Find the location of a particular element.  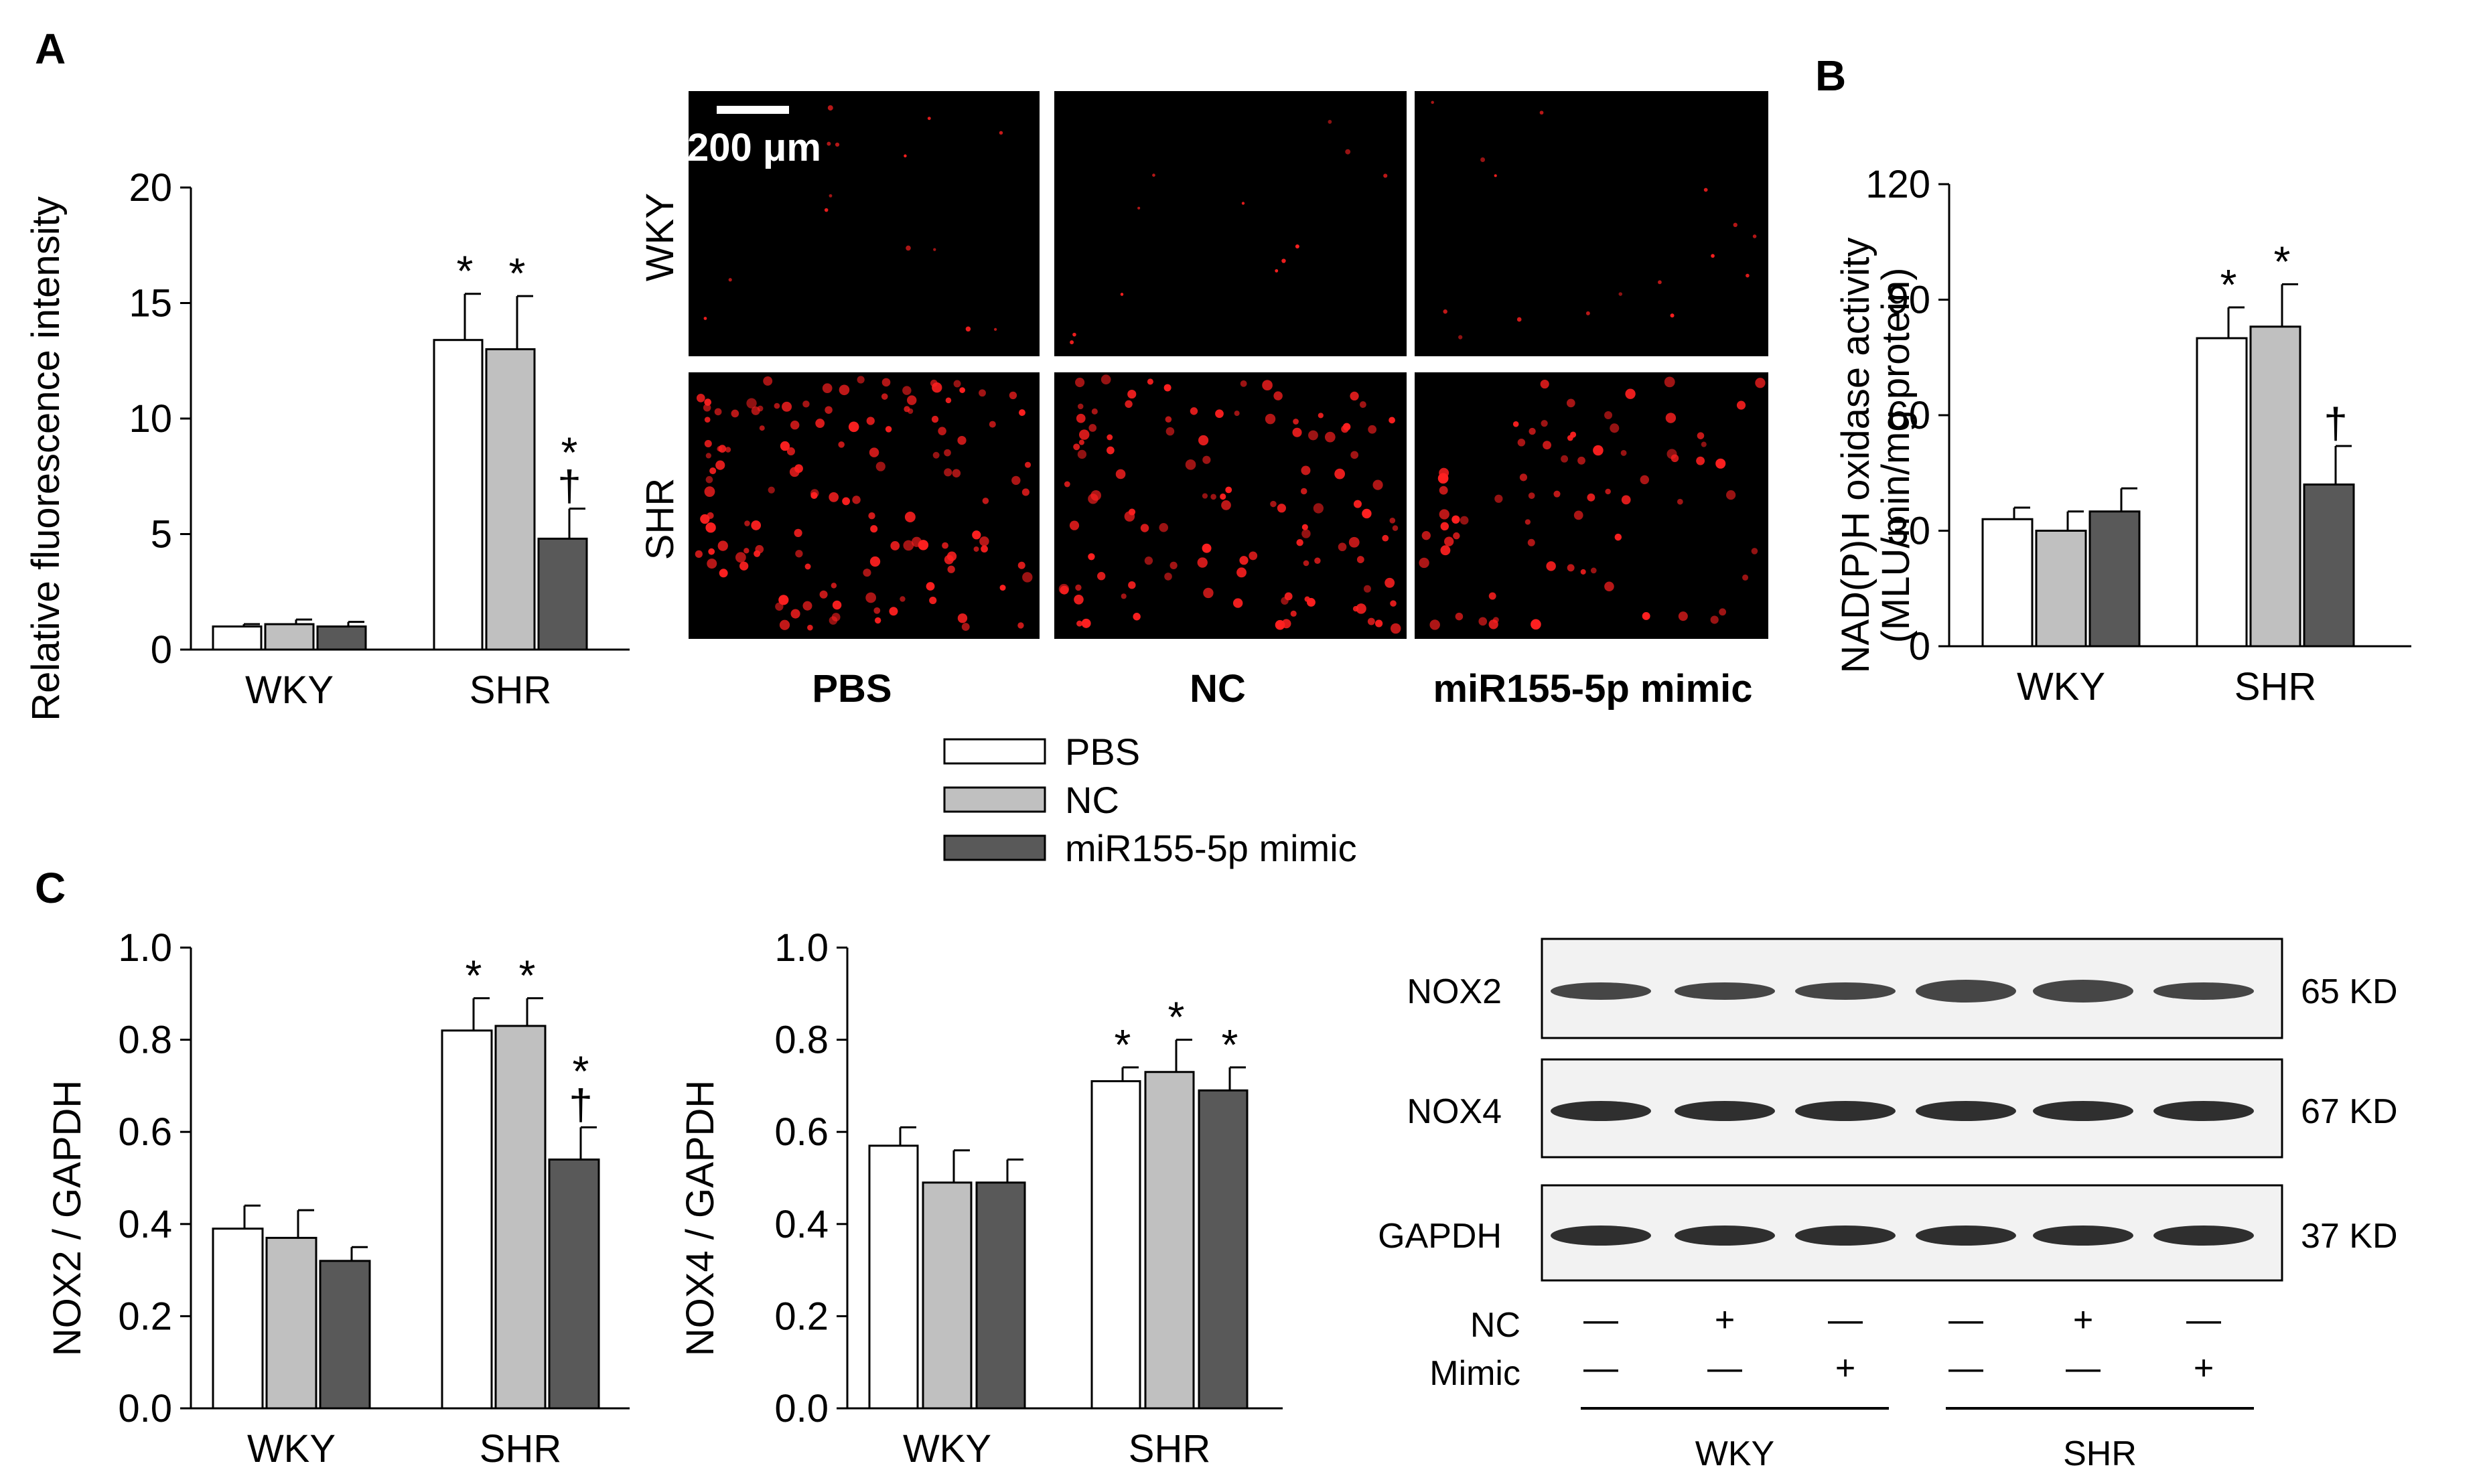

x-category-label: WKY is located at coordinates (947, 1449).